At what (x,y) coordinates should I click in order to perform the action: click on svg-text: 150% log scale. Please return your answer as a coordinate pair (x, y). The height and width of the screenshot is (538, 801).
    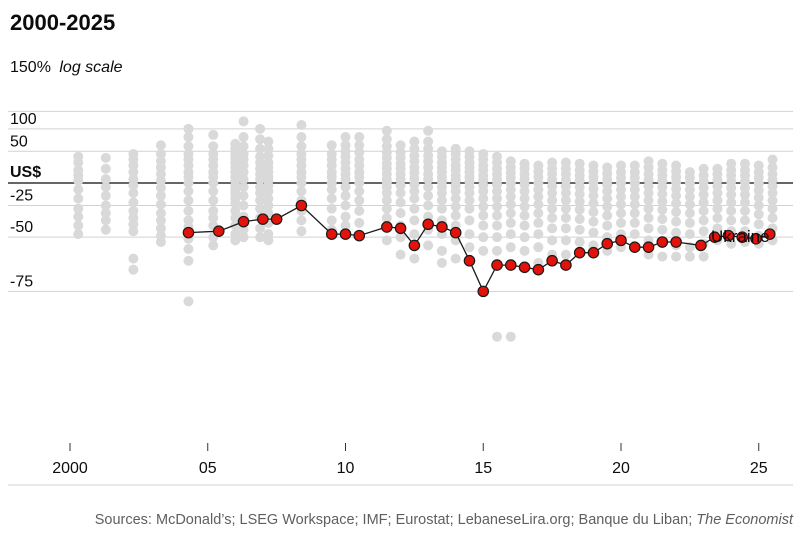
    Looking at the image, I should click on (66, 67).